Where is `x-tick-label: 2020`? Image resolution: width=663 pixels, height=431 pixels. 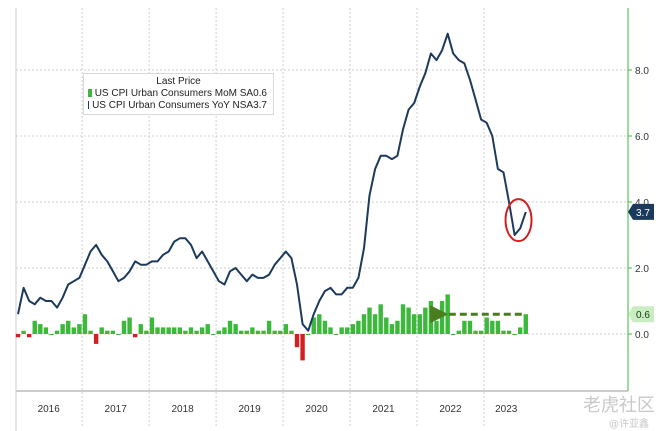
x-tick-label: 2020 is located at coordinates (316, 409).